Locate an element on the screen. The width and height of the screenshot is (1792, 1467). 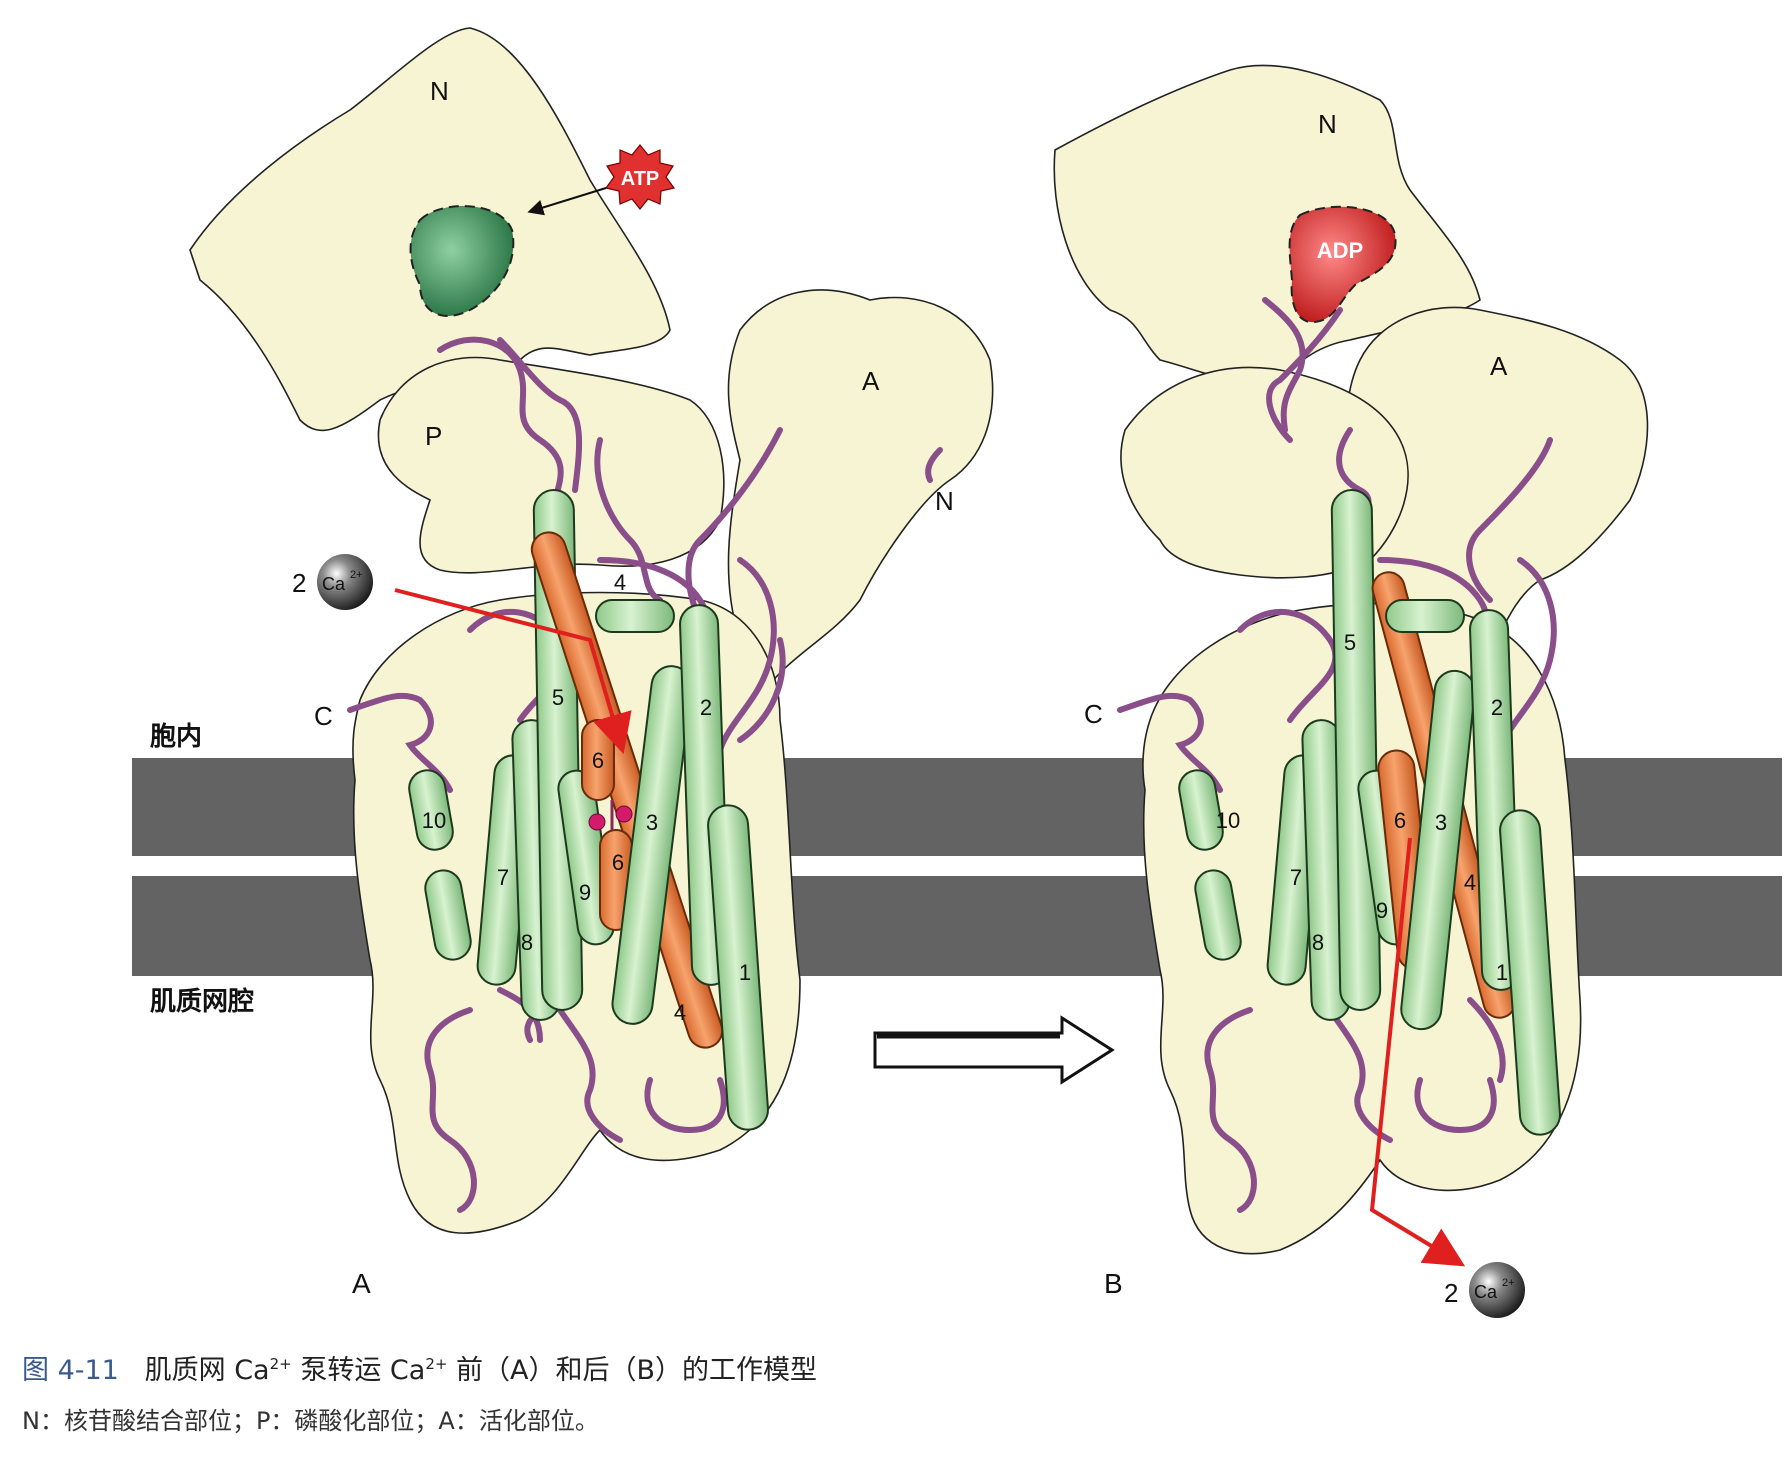
atp-burst-icon is located at coordinates (640, 177).